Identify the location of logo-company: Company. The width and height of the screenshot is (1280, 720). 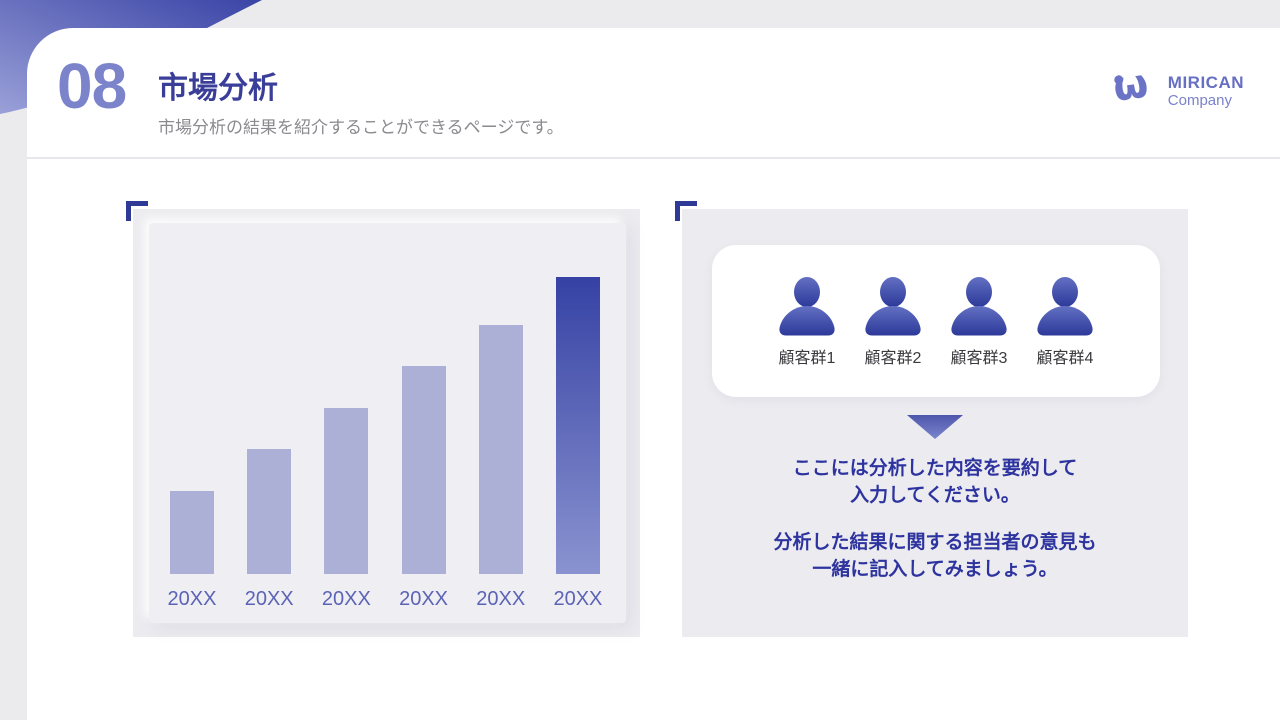
(1199, 101).